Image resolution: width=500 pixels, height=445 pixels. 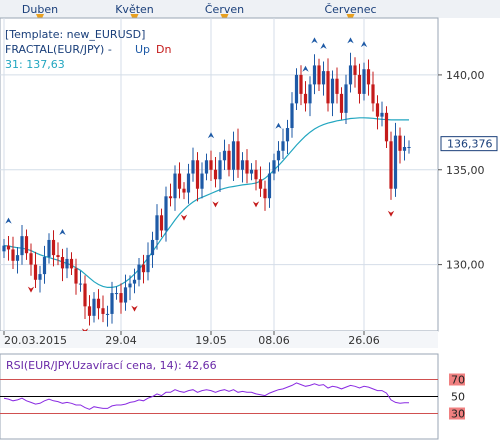 I want to click on date-tick-label: 08.06, so click(x=274, y=340).